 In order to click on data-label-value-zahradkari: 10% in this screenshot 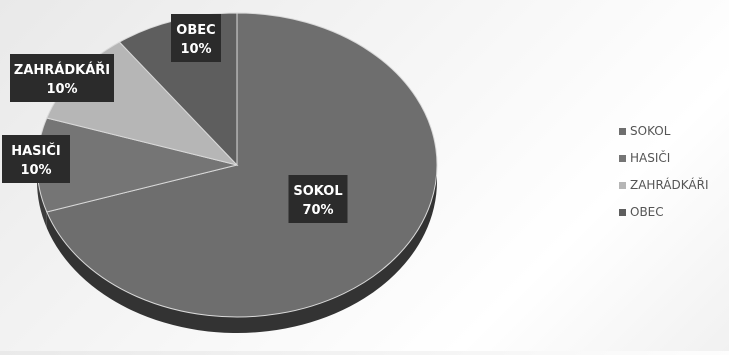, I will do `click(61, 89)`.